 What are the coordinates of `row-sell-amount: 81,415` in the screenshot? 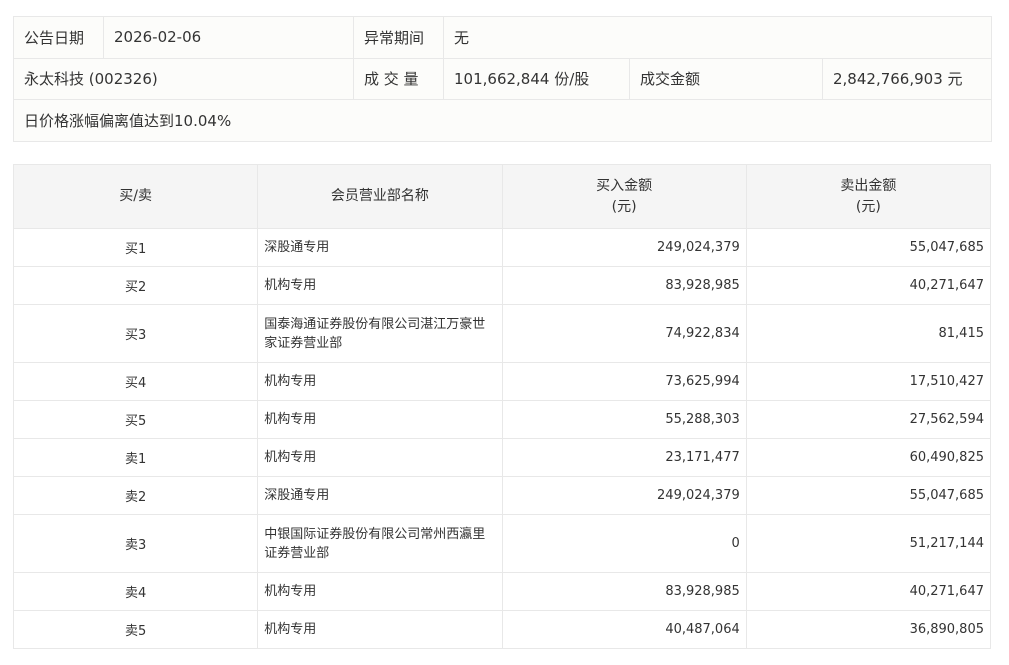 It's located at (868, 333).